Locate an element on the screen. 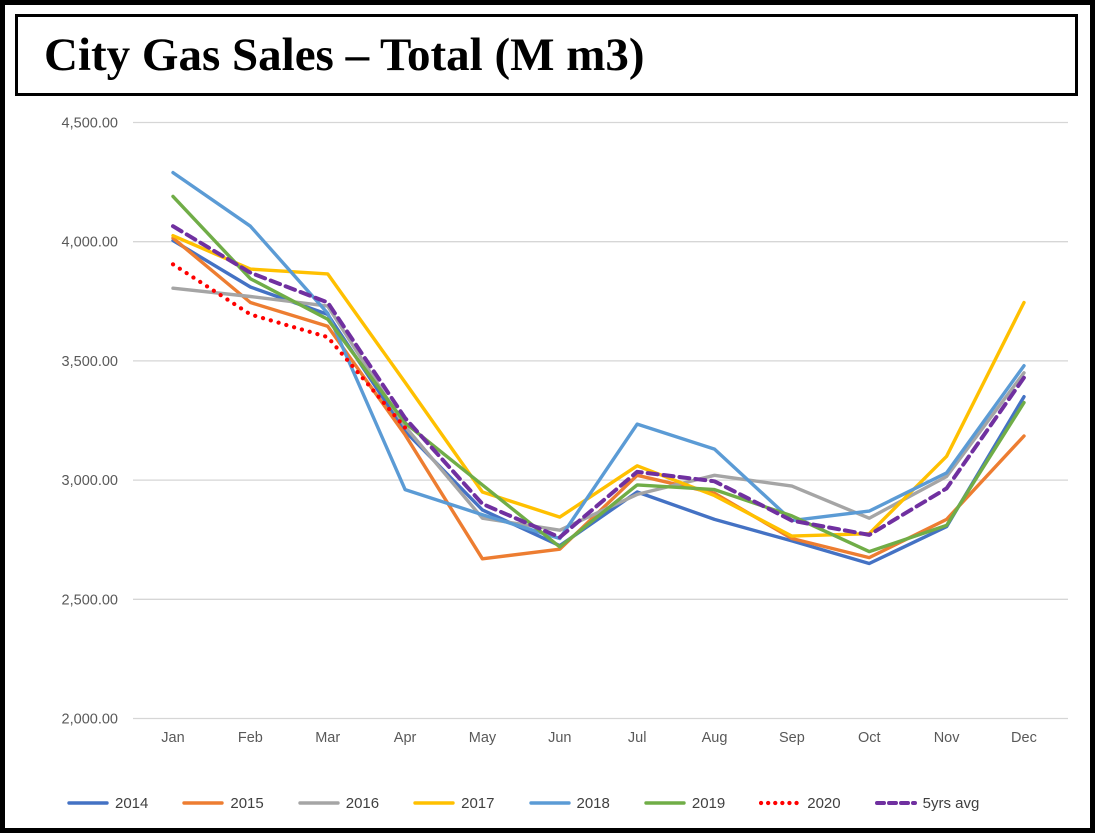 This screenshot has width=1095, height=833. legend-label: 2020 is located at coordinates (824, 803).